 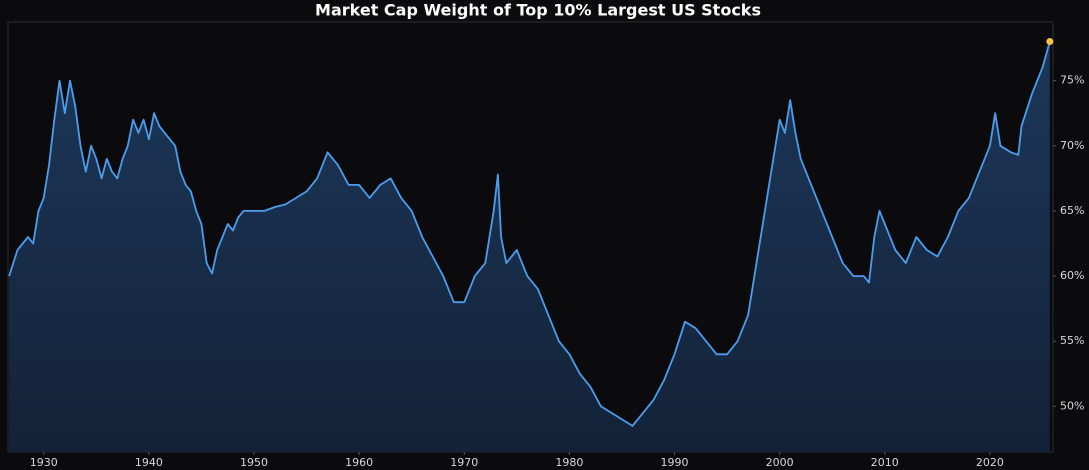 I want to click on x-tick-label: 1980, so click(x=569, y=462).